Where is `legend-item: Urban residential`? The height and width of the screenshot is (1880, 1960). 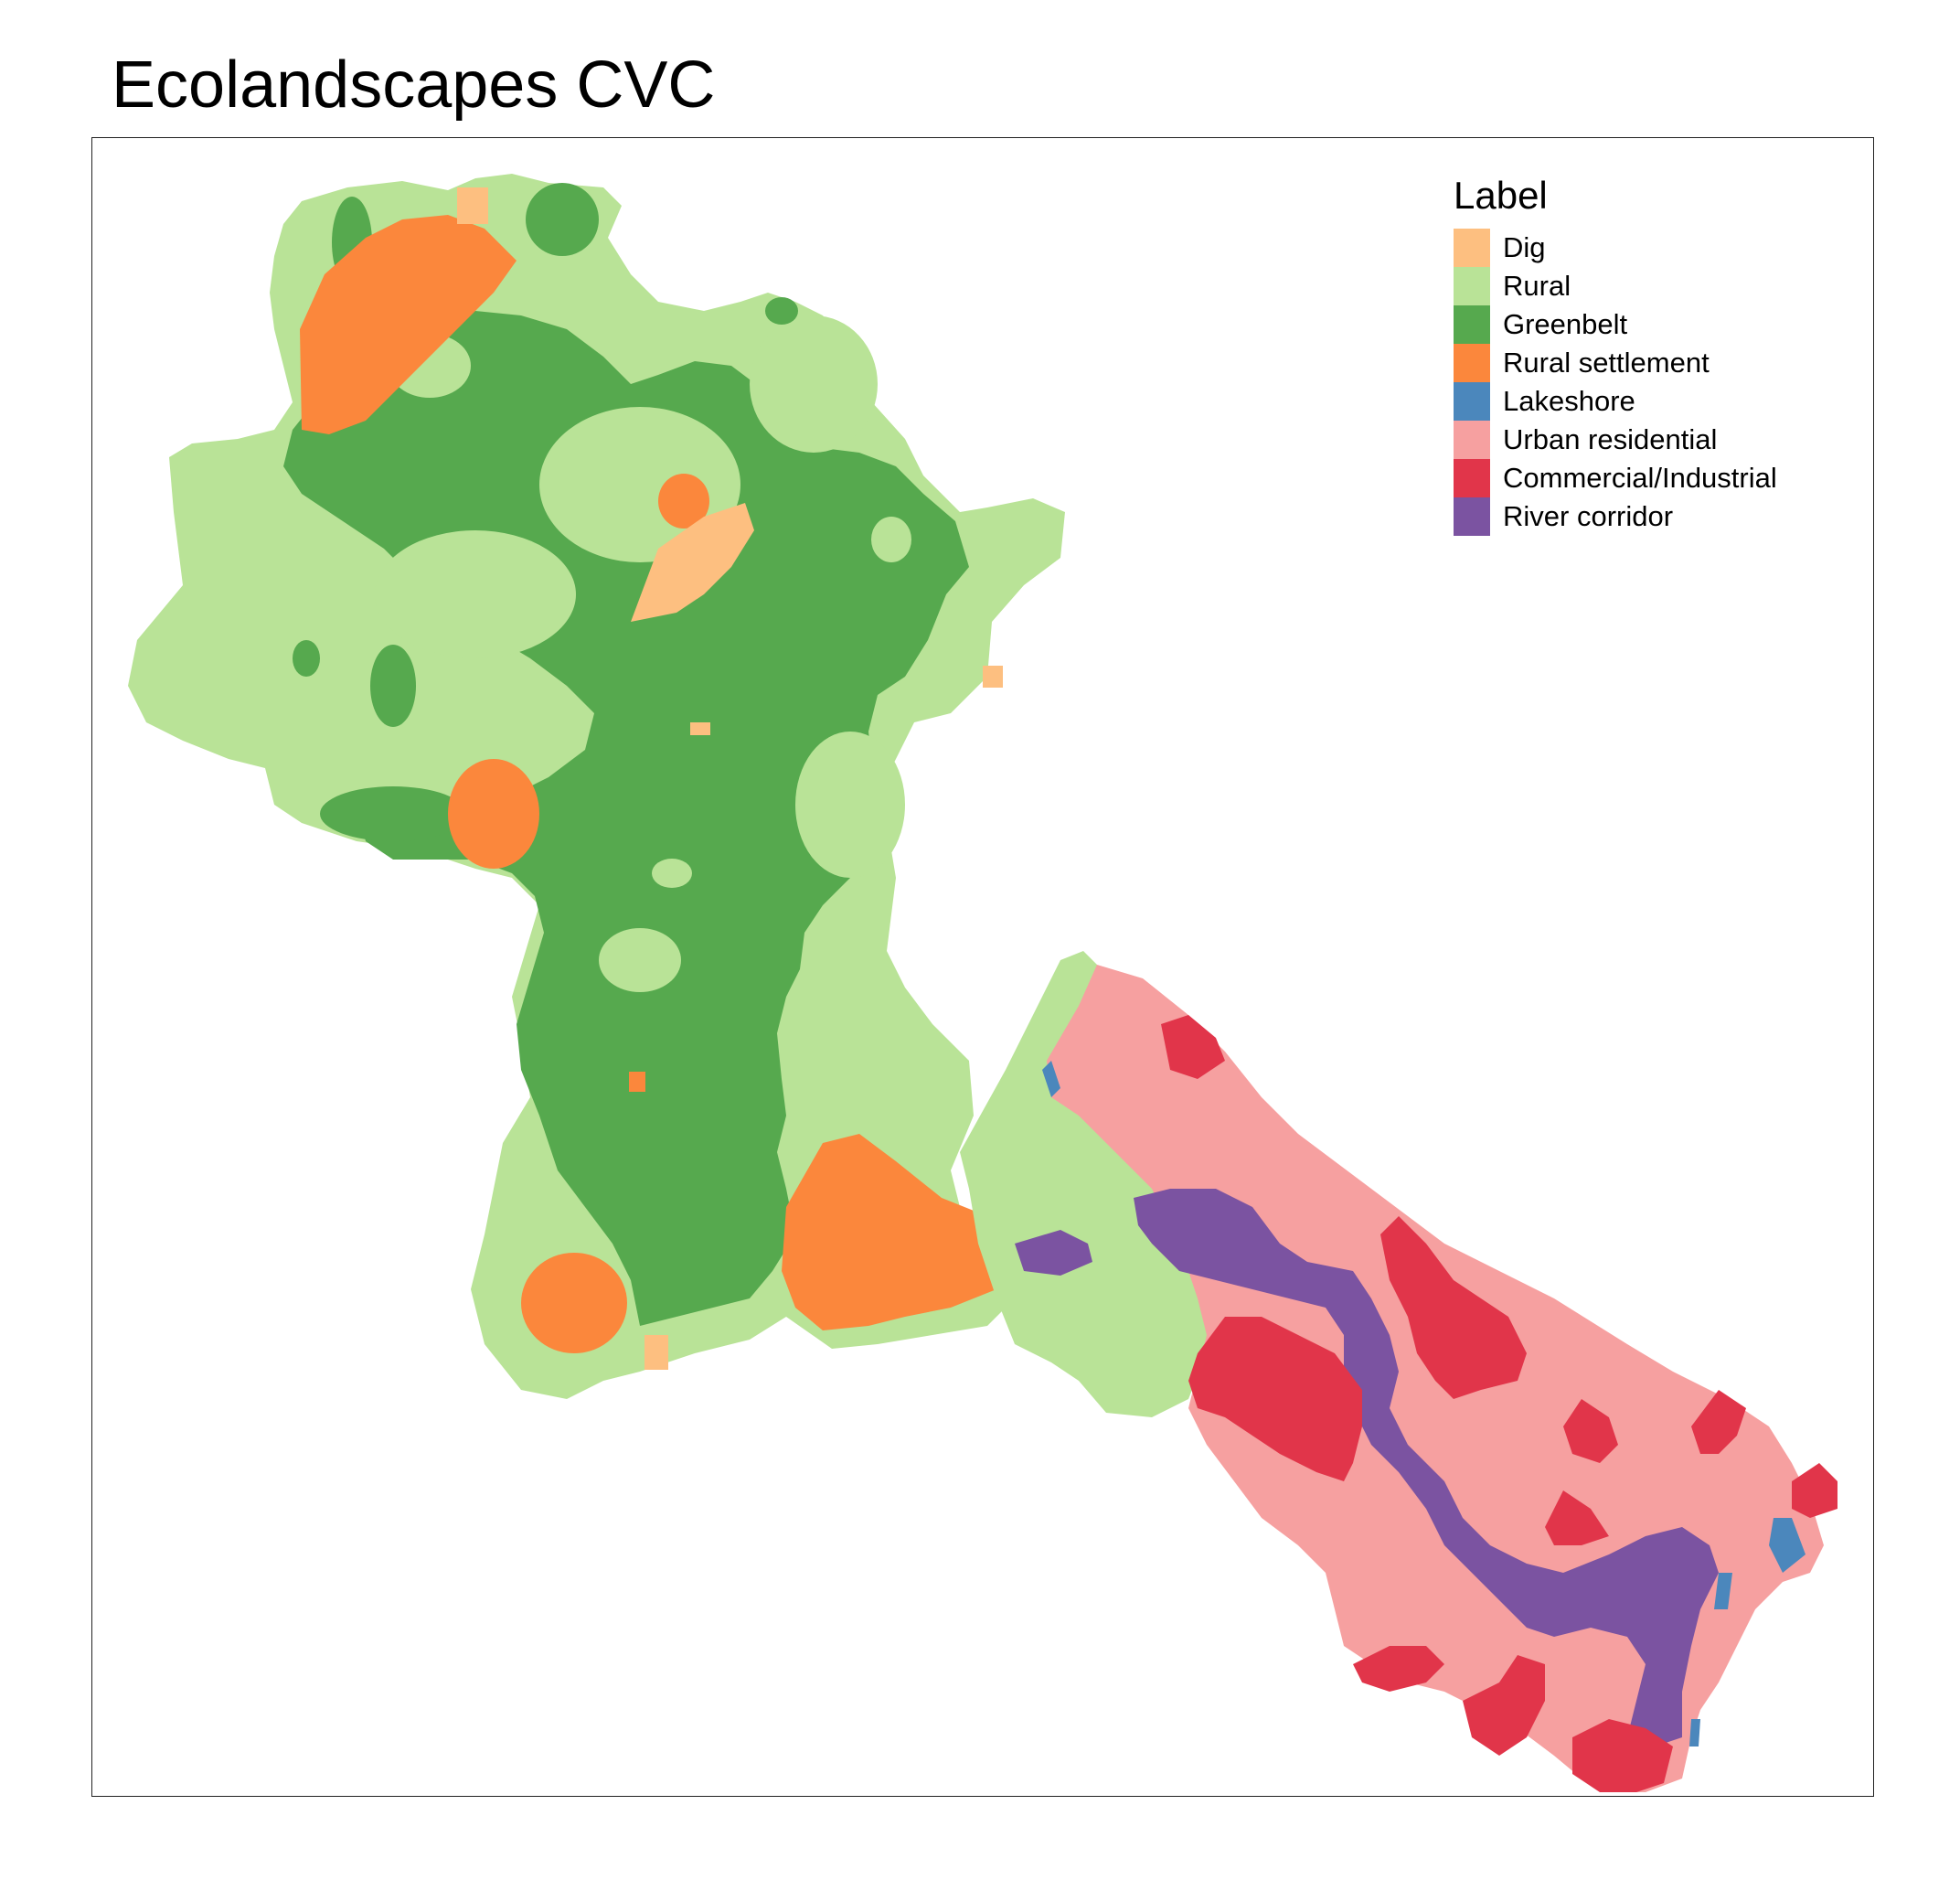
legend-item: Urban residential is located at coordinates (1615, 440).